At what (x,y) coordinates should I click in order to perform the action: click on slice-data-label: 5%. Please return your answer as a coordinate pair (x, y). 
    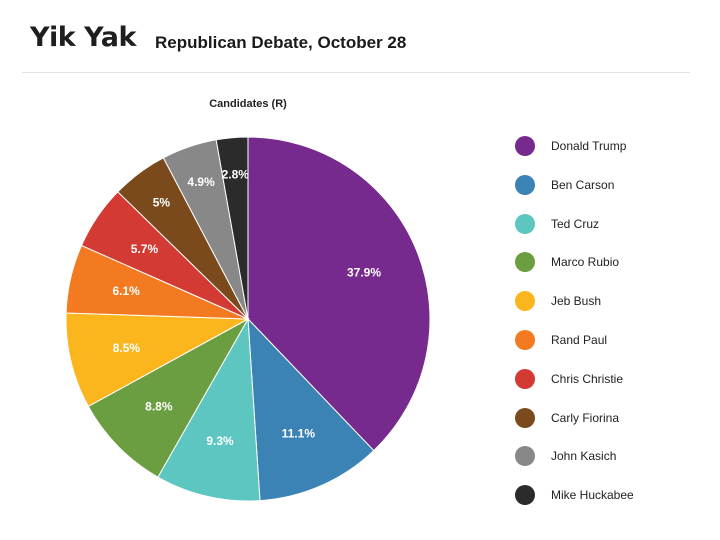
    Looking at the image, I should click on (162, 203).